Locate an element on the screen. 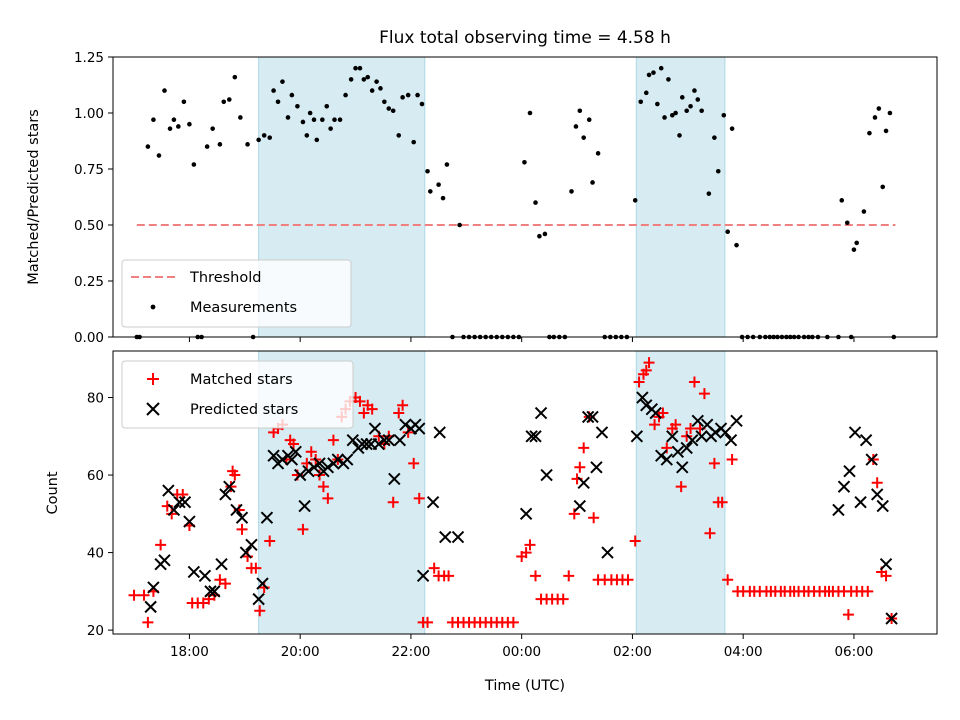 Image resolution: width=960 pixels, height=720 pixels. bottom-y-tick-label: 60 is located at coordinates (95, 476).